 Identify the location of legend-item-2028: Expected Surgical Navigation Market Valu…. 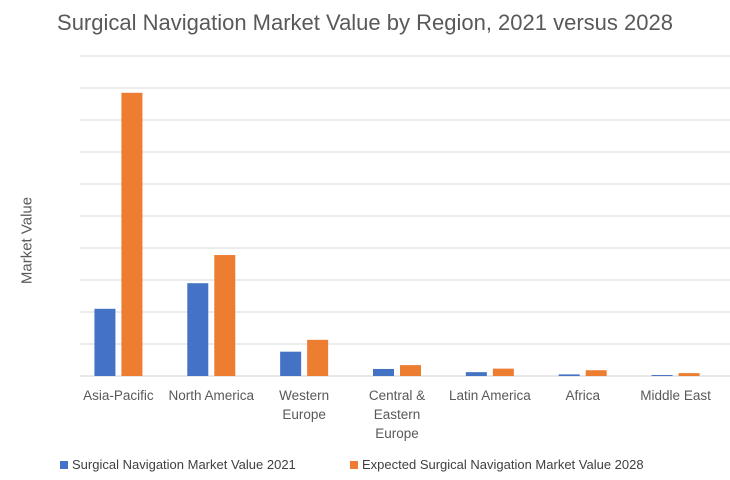
(497, 464).